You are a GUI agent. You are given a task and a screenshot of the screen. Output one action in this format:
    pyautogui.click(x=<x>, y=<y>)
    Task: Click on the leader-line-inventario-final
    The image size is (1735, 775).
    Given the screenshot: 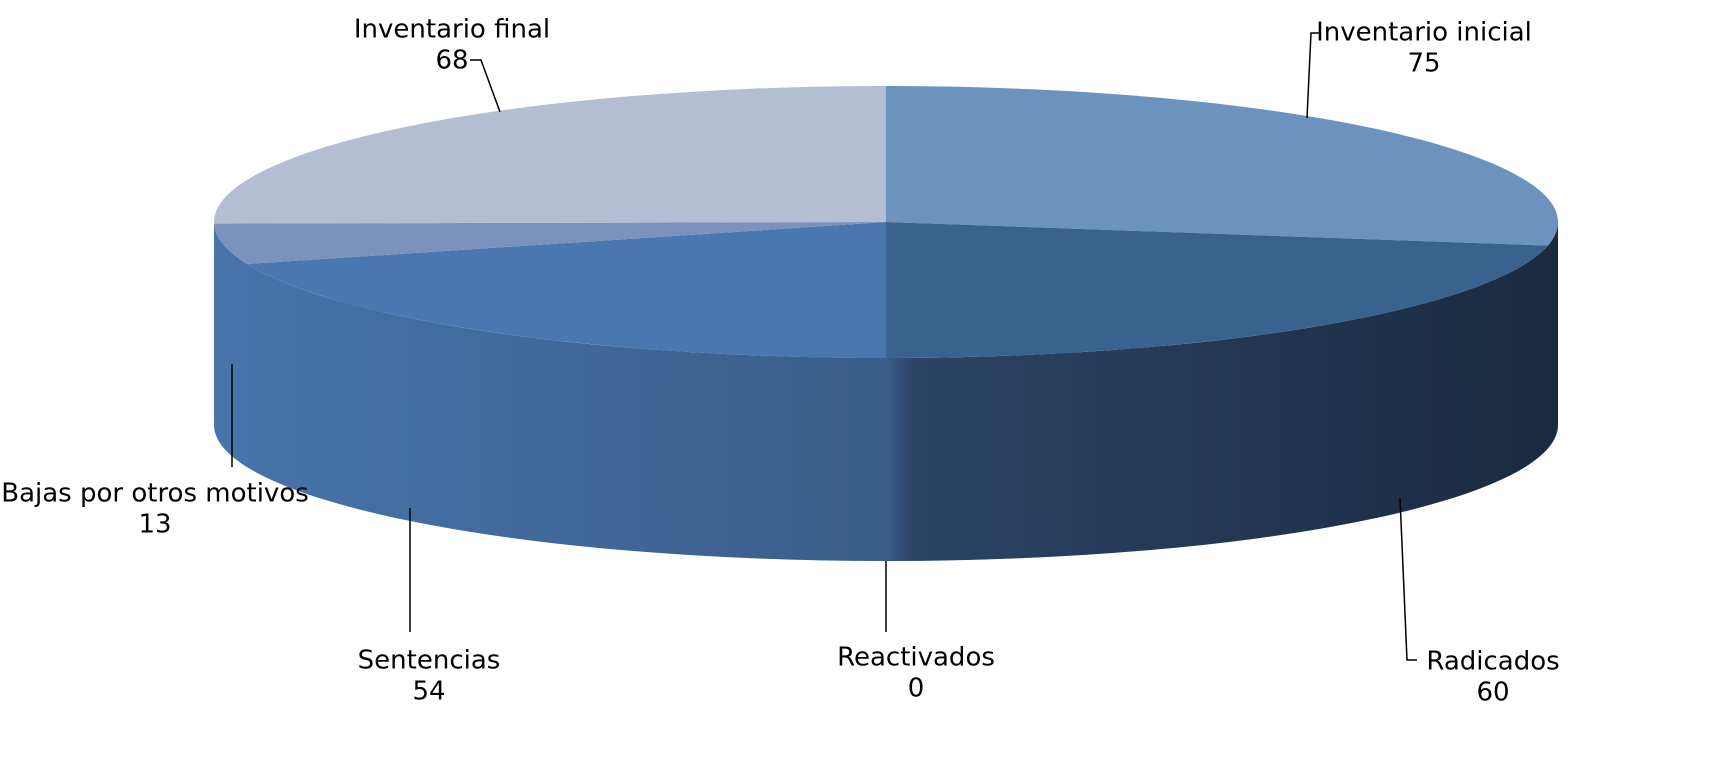 What is the action you would take?
    pyautogui.click(x=485, y=86)
    